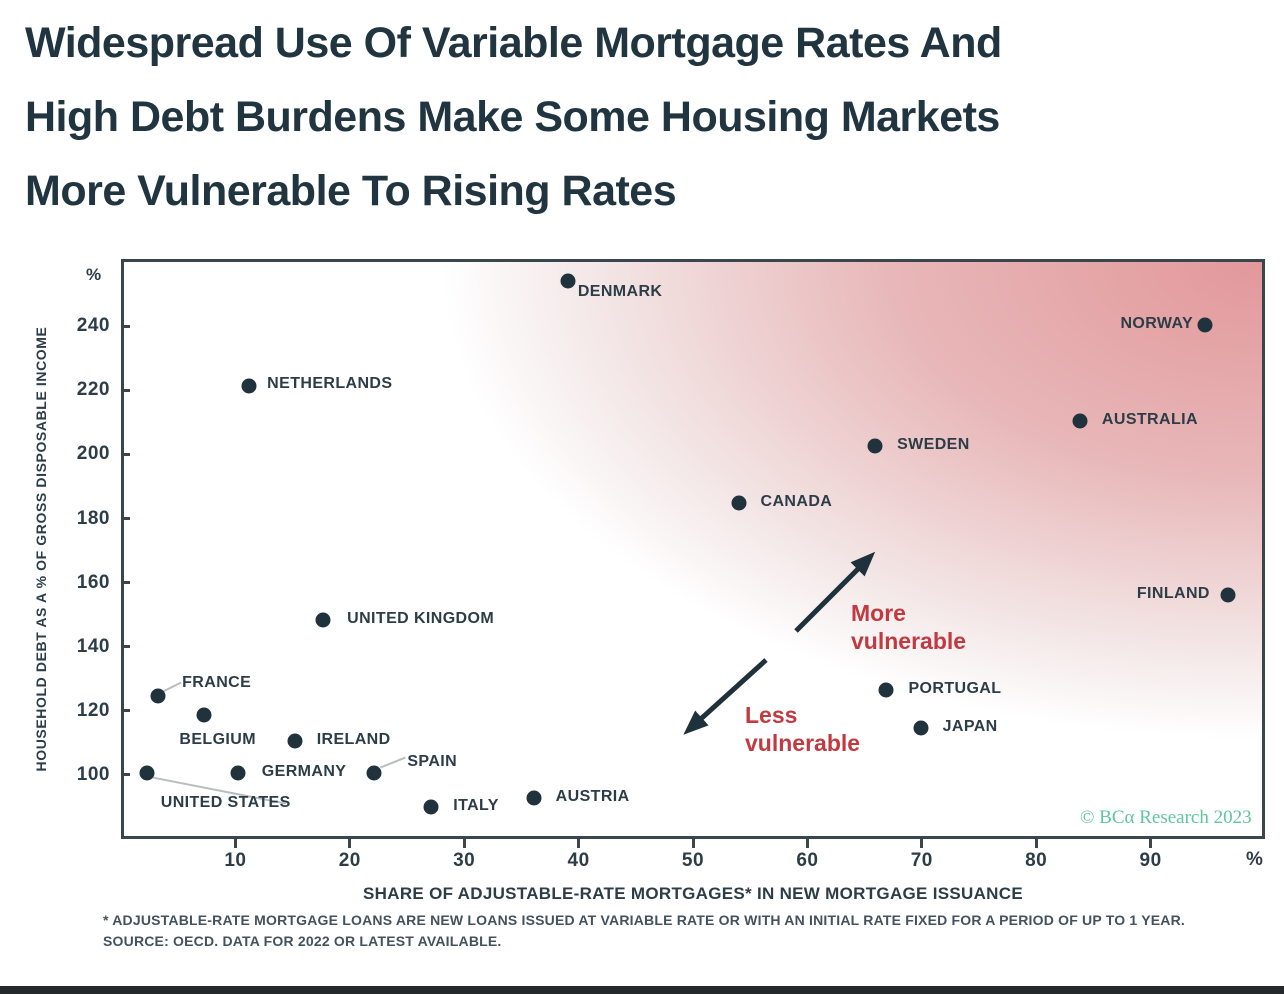 The image size is (1284, 994). Describe the element at coordinates (1205, 325) in the screenshot. I see `data-point-norway` at that location.